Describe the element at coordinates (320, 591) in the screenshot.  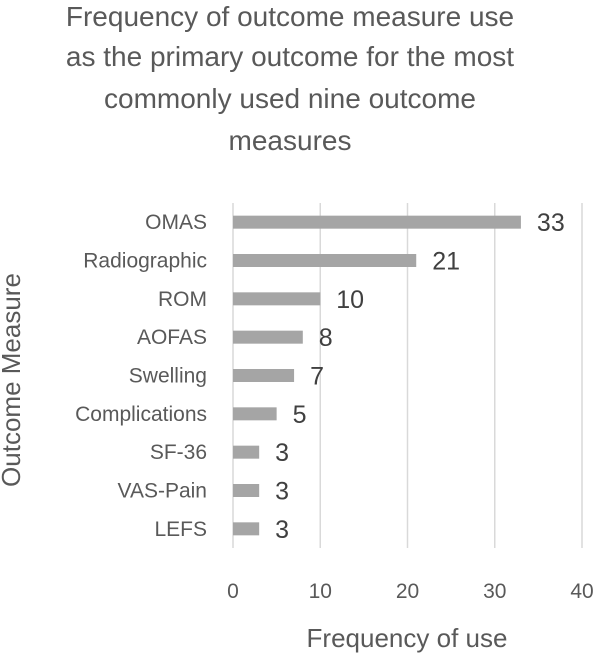
I see `x-tick-label-10: 10` at that location.